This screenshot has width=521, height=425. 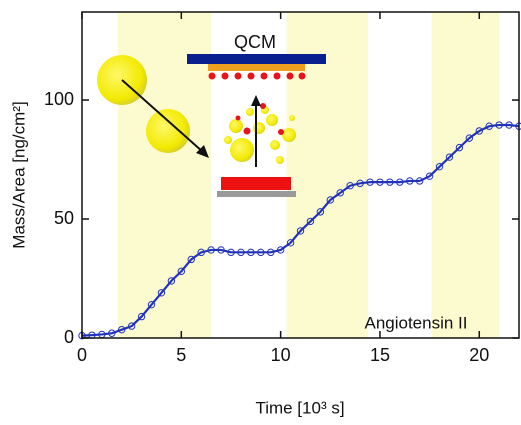 What do you see at coordinates (181, 355) in the screenshot?
I see `x-tick-label: 5` at bounding box center [181, 355].